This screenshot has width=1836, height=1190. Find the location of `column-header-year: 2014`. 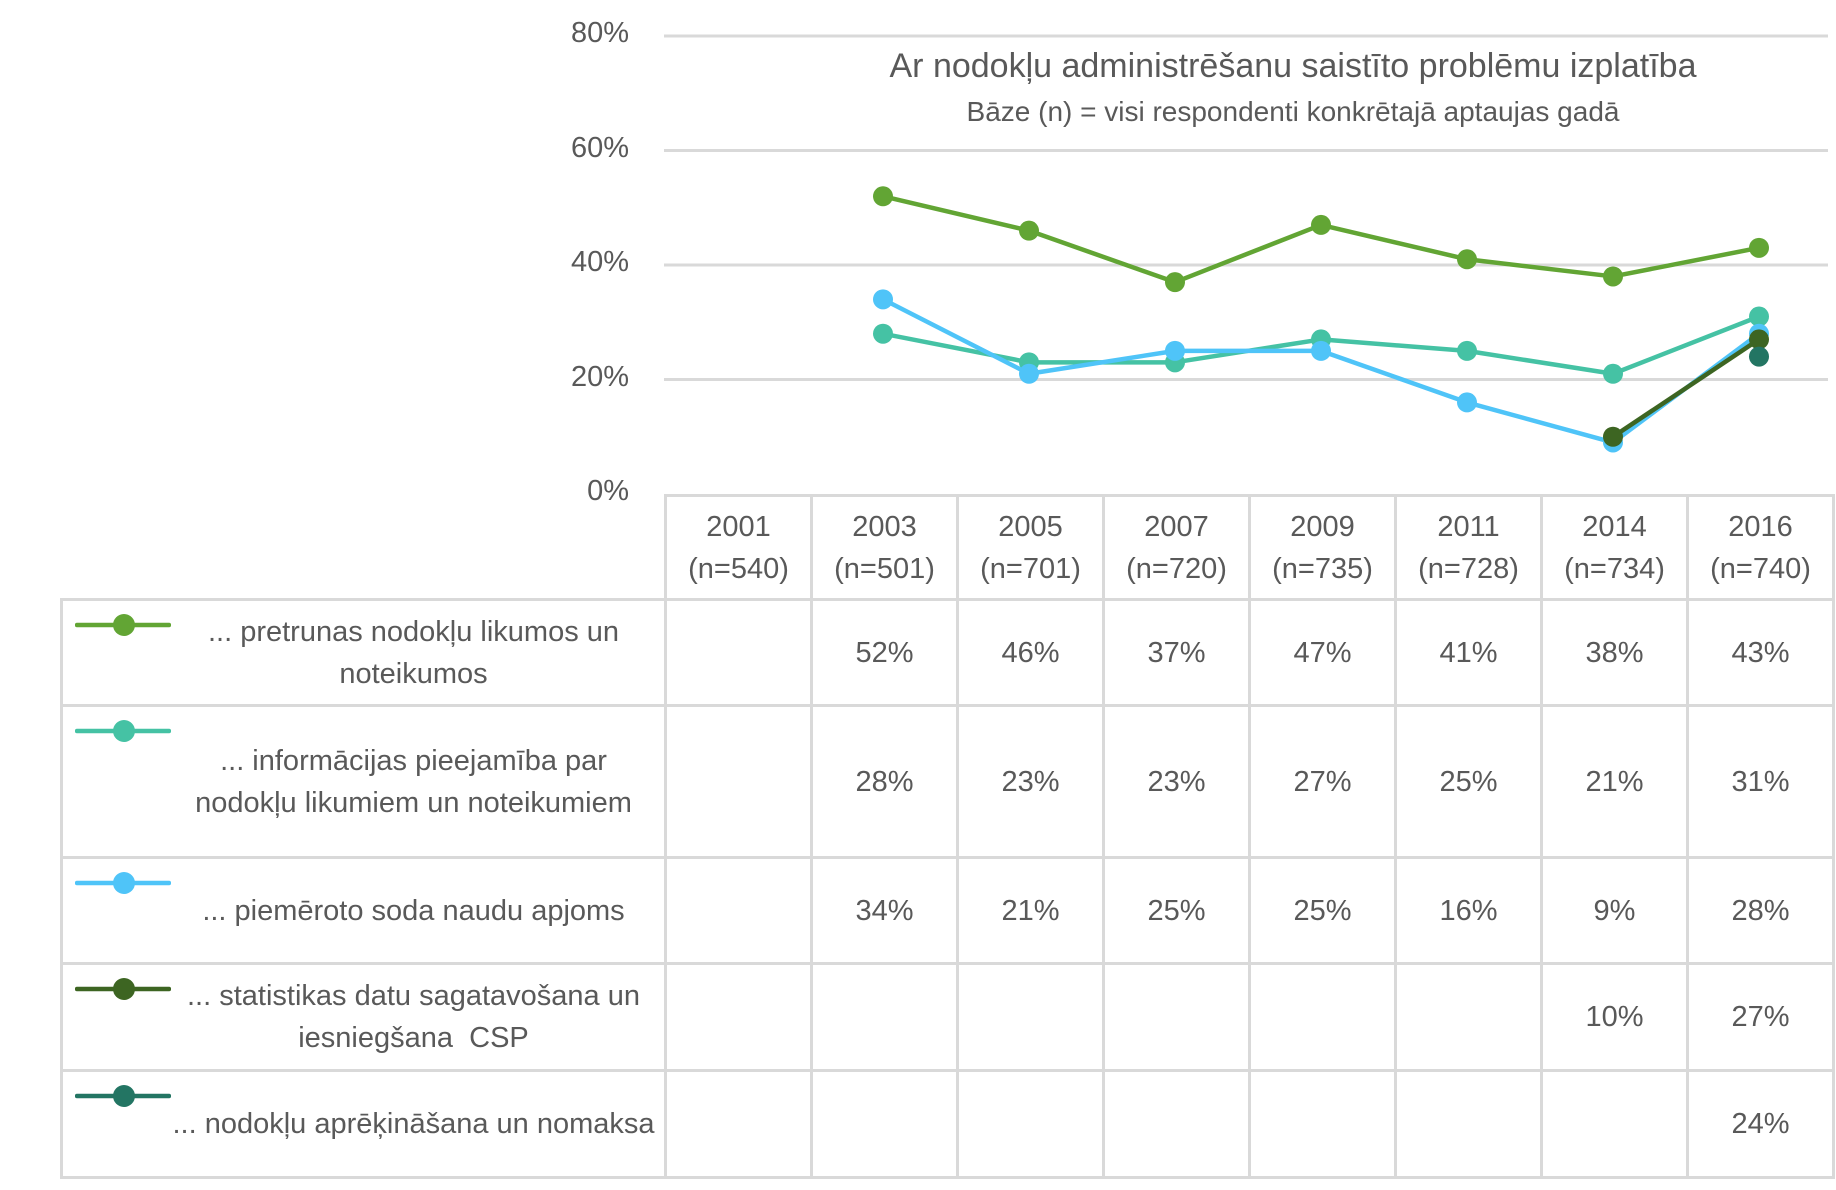

column-header-year: 2014 is located at coordinates (1614, 526).